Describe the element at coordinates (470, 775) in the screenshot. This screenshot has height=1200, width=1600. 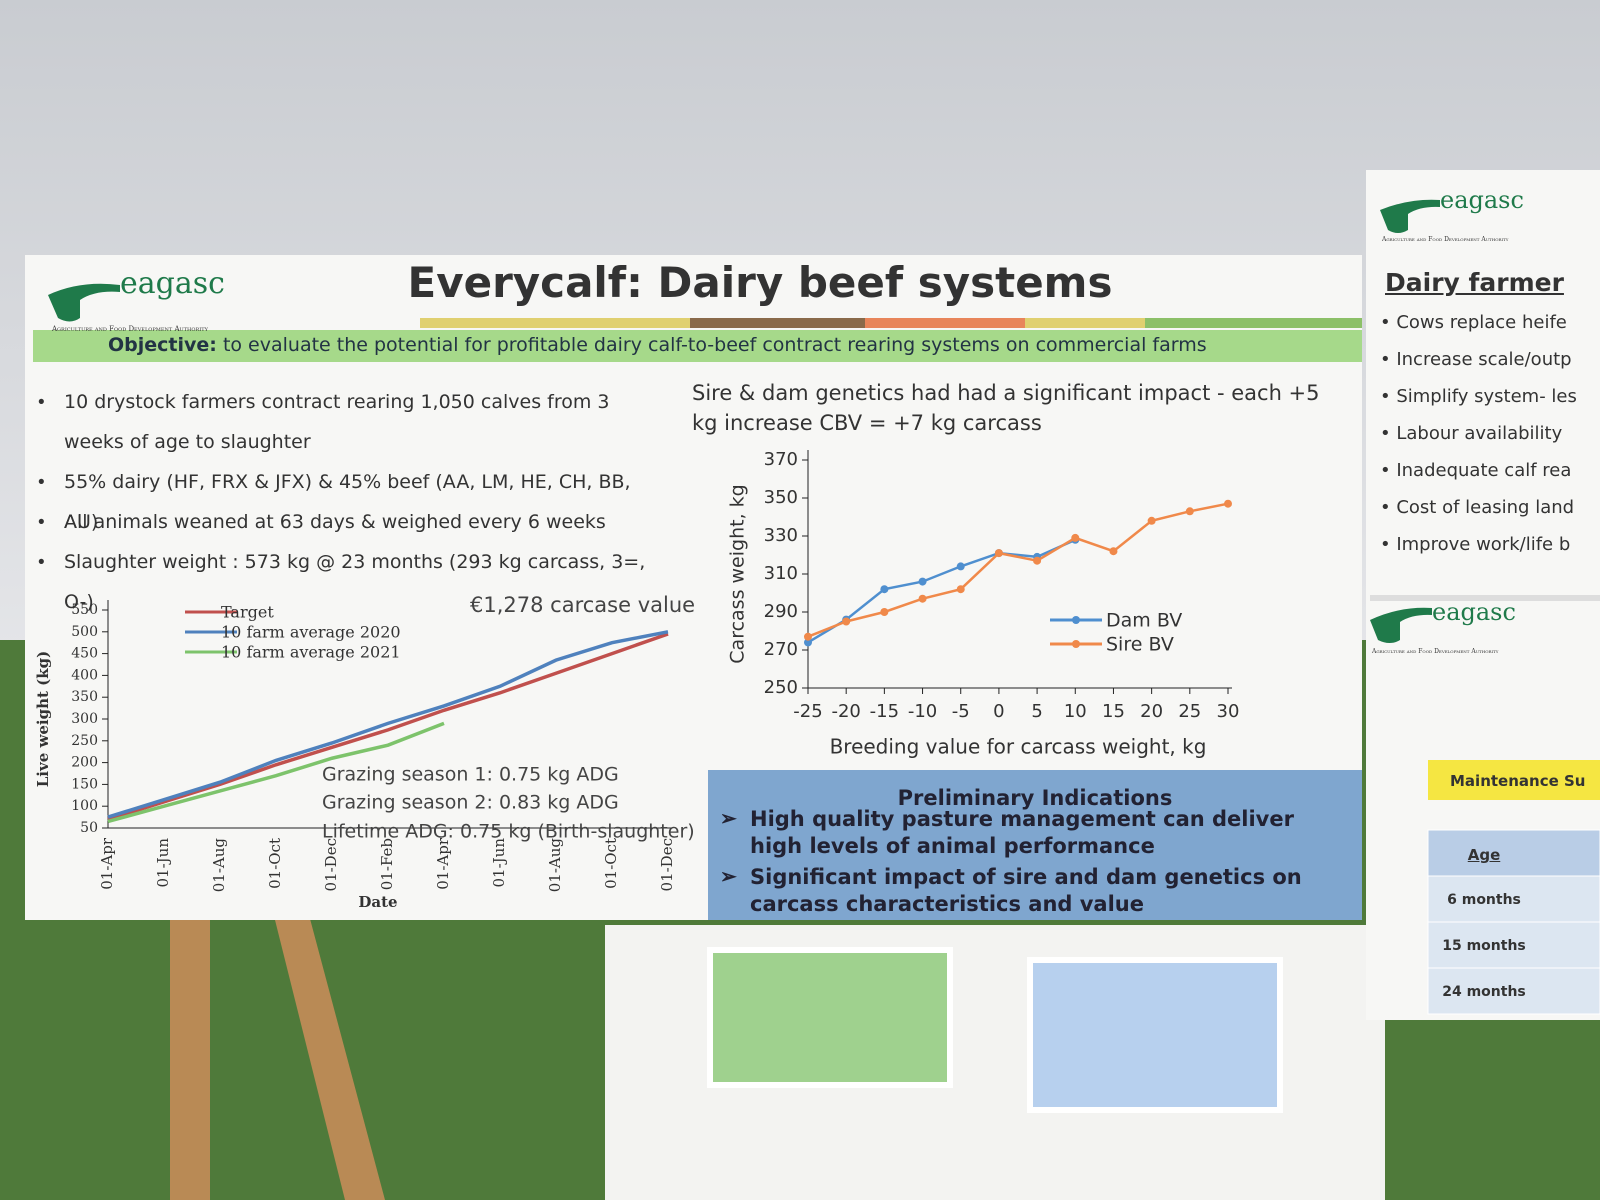
I see `annotation: Grazing season 1: 0.75 kg ADG` at that location.